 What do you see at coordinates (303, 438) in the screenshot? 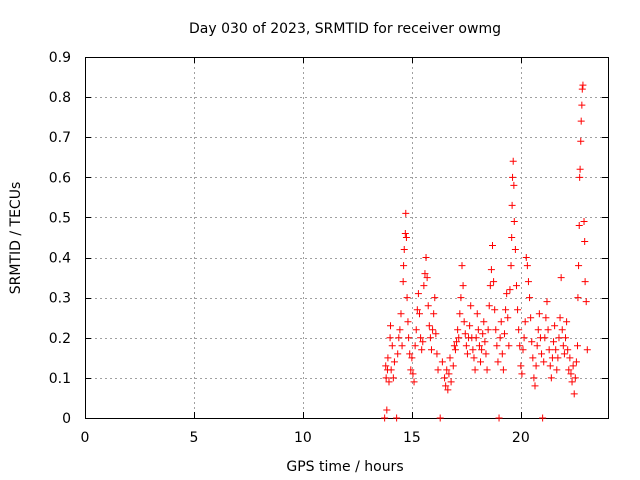
I see `x-tick-label: 10` at bounding box center [303, 438].